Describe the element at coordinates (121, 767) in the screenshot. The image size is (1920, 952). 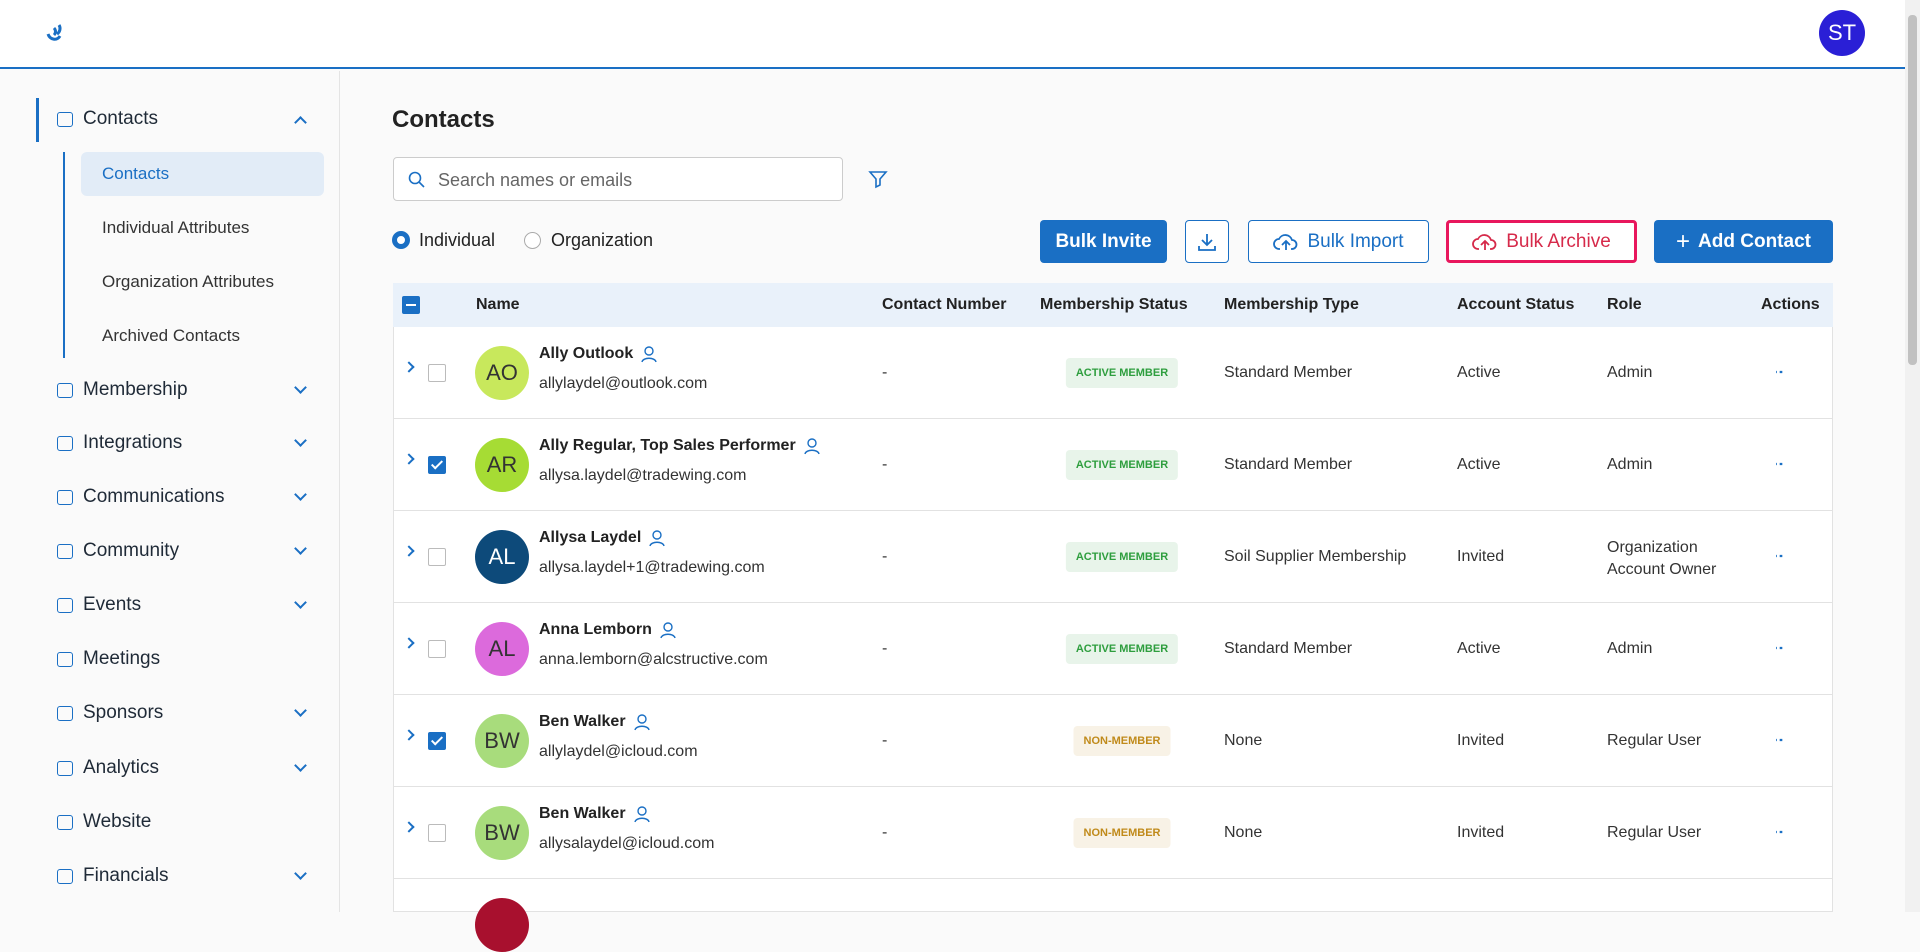
I see `nav-group: Analytics` at that location.